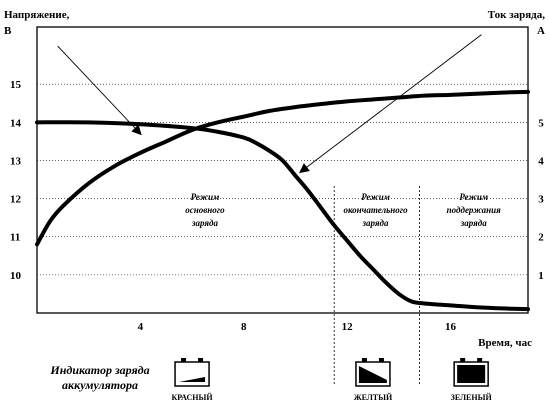 The width and height of the screenshot is (549, 405). What do you see at coordinates (16, 161) in the screenshot?
I see `y-left-tick-label: 13` at bounding box center [16, 161].